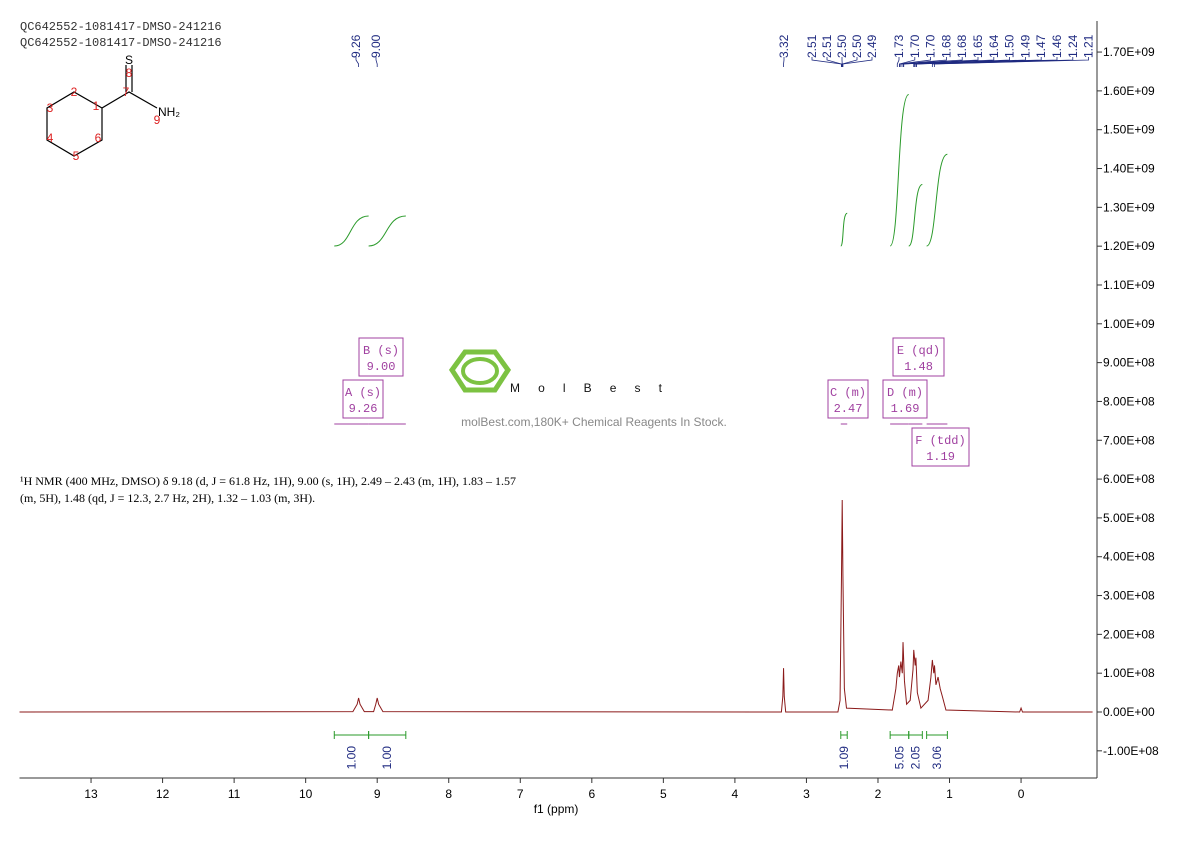  I want to click on y-tick-label: 0.00E+00, so click(1129, 712).